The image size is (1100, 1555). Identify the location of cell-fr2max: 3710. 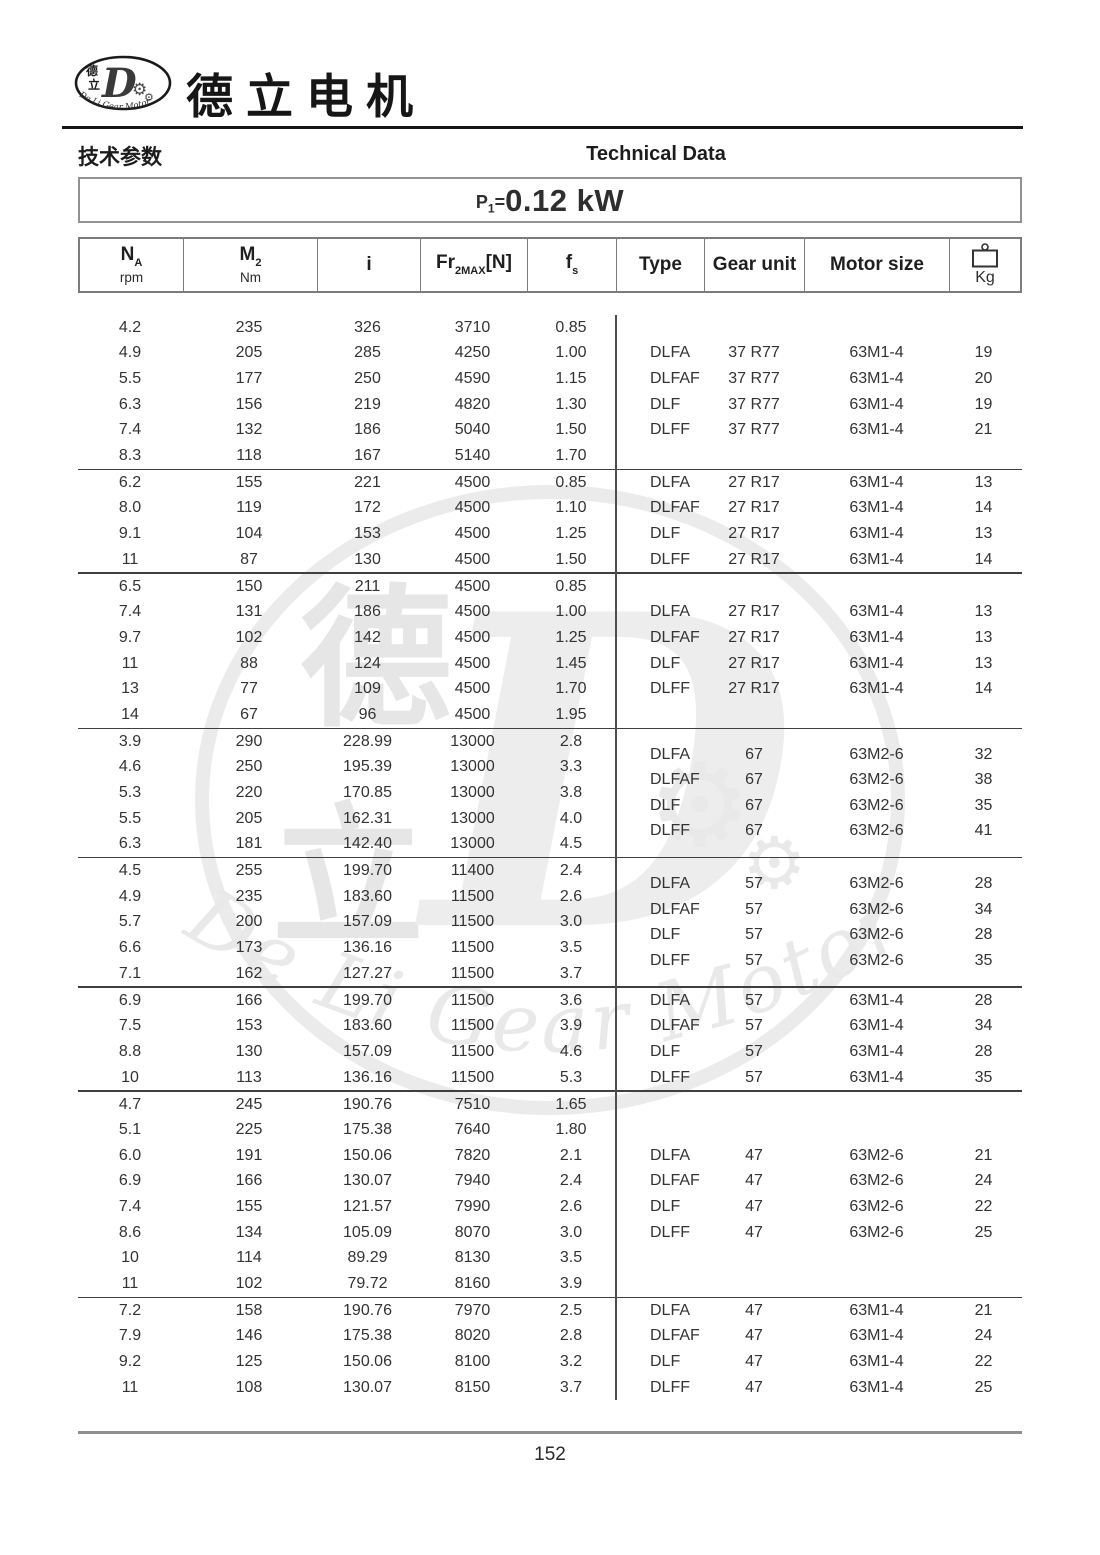
(472, 327).